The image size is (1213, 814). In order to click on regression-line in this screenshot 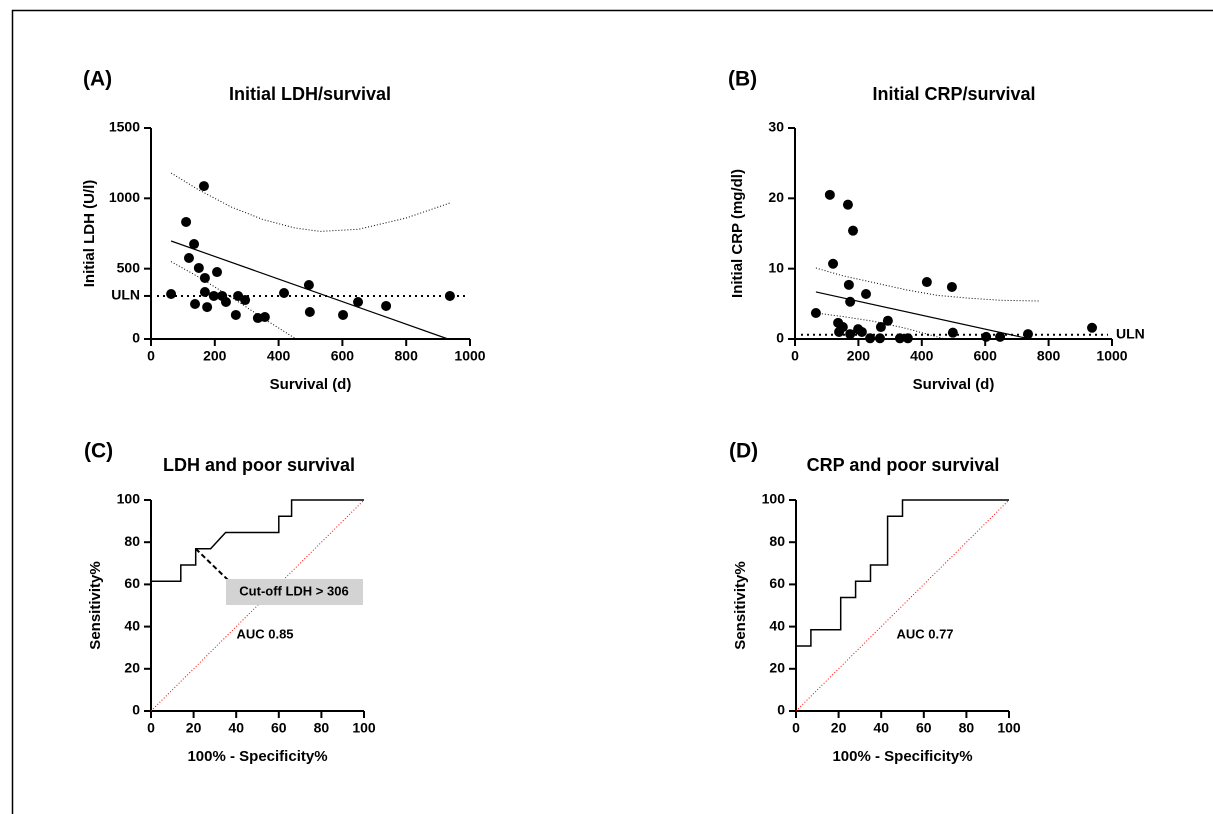, I will do `click(309, 290)`.